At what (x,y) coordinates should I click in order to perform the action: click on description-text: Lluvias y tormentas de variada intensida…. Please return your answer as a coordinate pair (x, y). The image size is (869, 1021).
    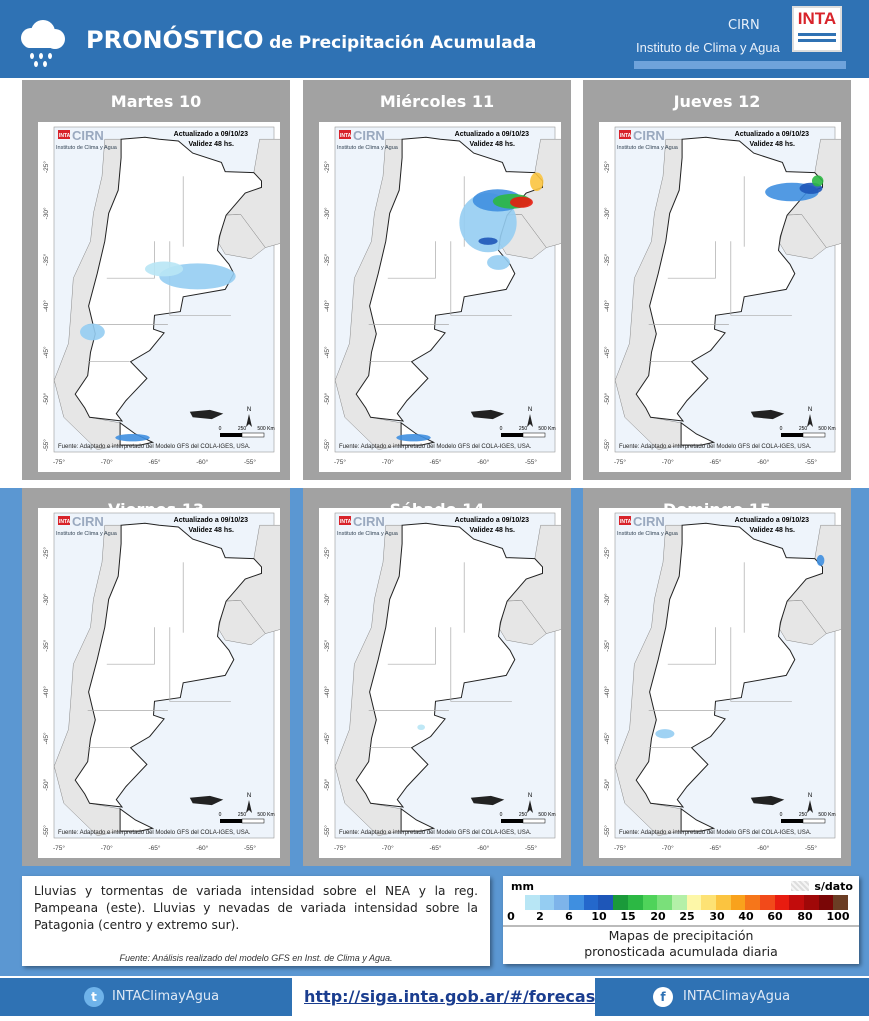
    Looking at the image, I should click on (256, 908).